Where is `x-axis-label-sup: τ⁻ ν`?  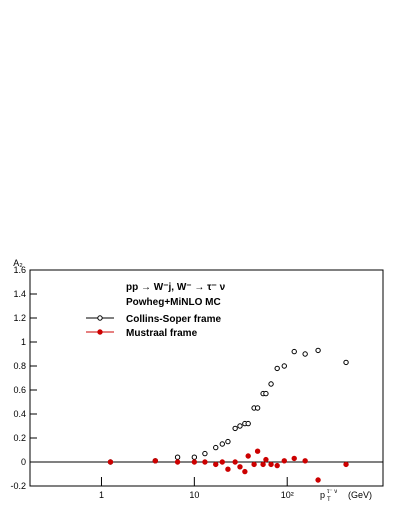 x-axis-label-sup: τ⁻ ν is located at coordinates (332, 492).